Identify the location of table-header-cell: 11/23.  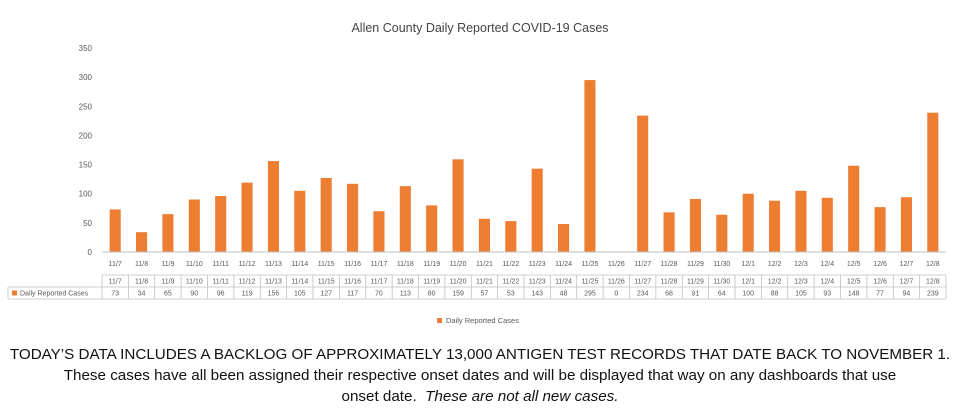
(537, 282).